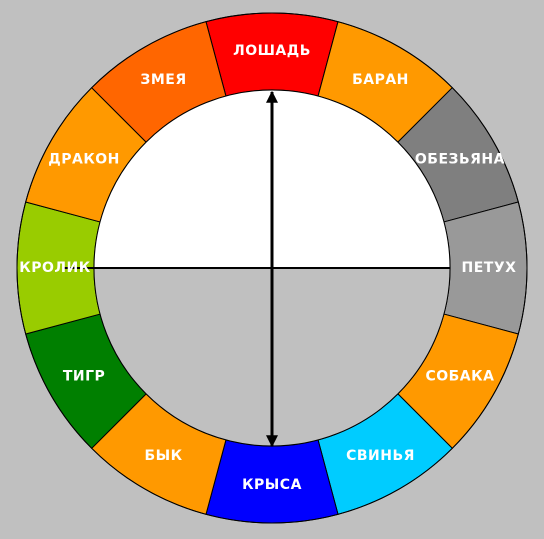  What do you see at coordinates (489, 268) in the screenshot?
I see `segment-label: ПЕТУХ` at bounding box center [489, 268].